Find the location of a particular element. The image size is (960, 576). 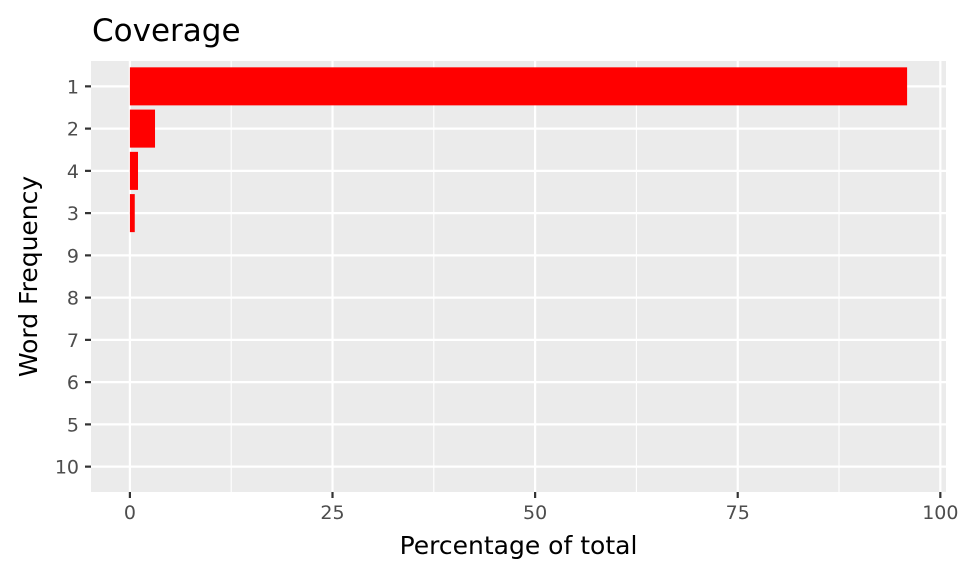

y-axis: 1 2 4 3 9 8 7 6 5 10 is located at coordinates (73, 277).